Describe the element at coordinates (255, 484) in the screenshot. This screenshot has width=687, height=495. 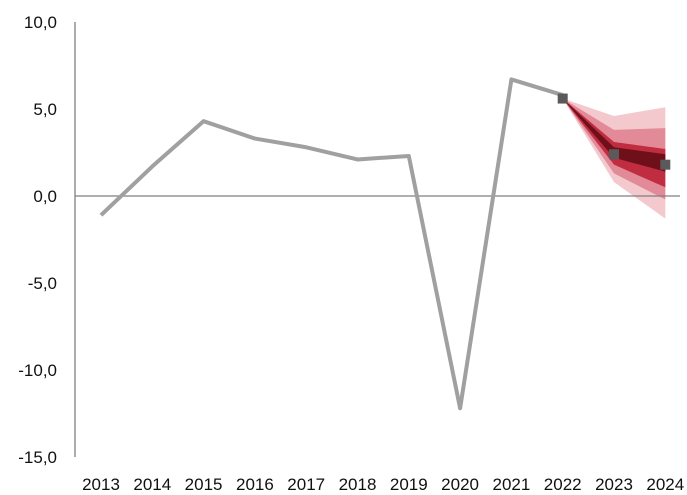
I see `x-tick-label: 2016` at that location.